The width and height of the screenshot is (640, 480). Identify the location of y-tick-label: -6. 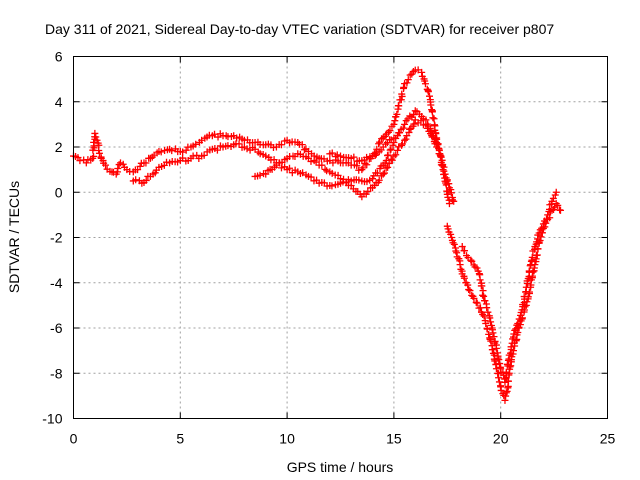
(56, 328).